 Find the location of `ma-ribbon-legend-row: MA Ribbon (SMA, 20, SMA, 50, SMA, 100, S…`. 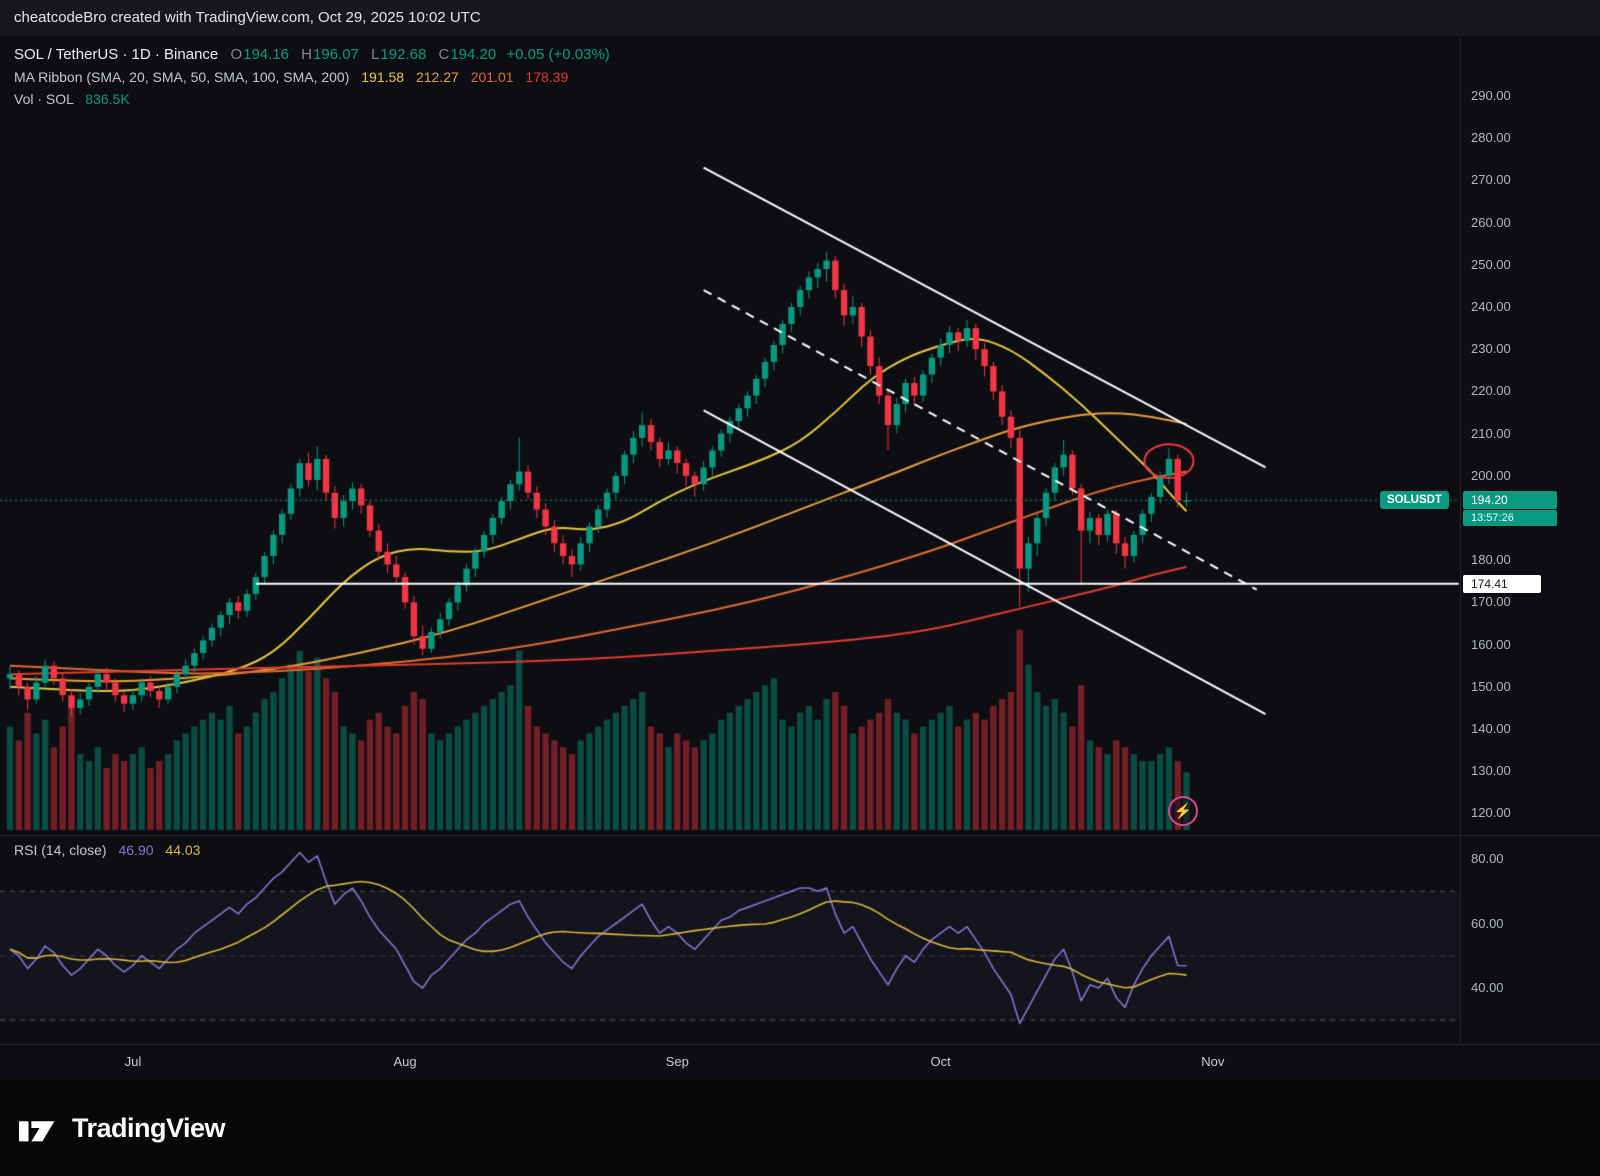

ma-ribbon-legend-row: MA Ribbon (SMA, 20, SMA, 50, SMA, 100, S… is located at coordinates (312, 77).